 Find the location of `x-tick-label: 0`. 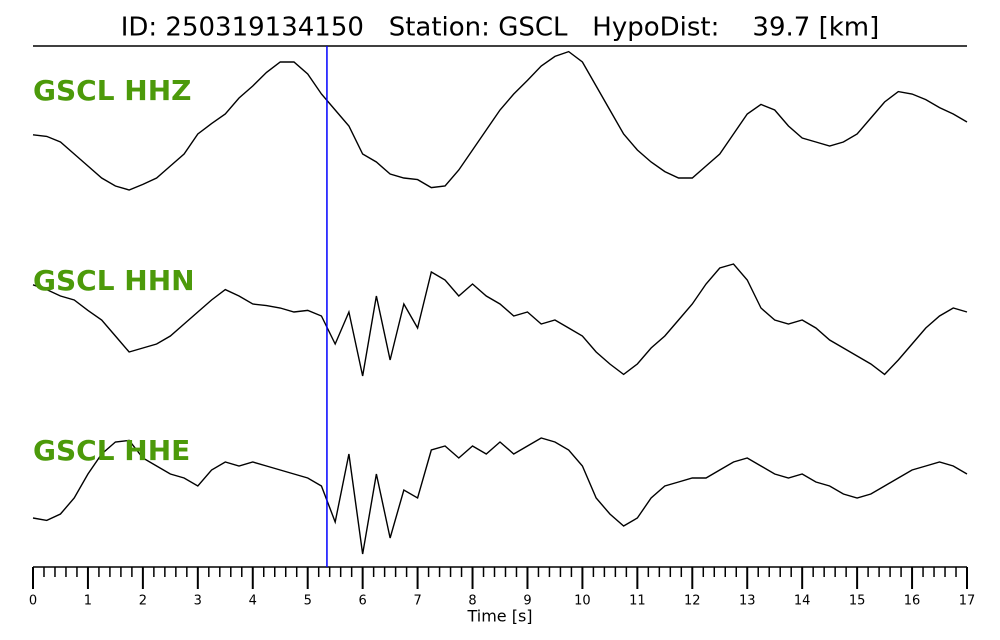

x-tick-label: 0 is located at coordinates (33, 601).